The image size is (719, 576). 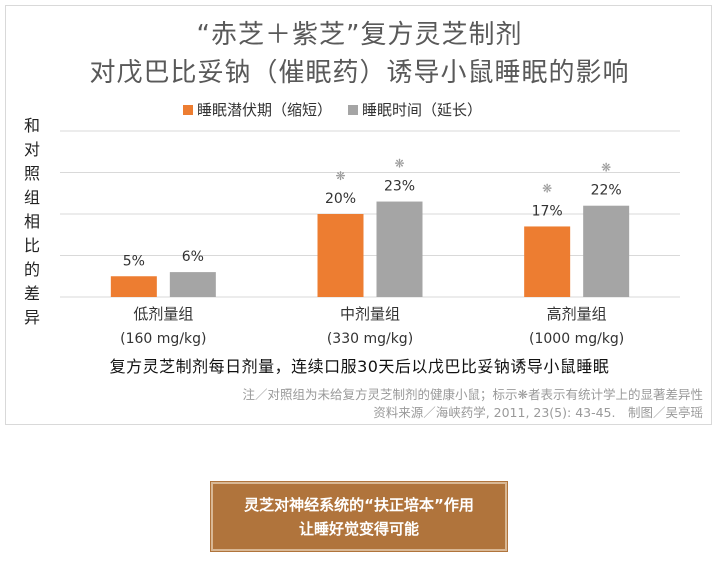 What do you see at coordinates (188, 109) in the screenshot?
I see `legend-swatch-latency` at bounding box center [188, 109].